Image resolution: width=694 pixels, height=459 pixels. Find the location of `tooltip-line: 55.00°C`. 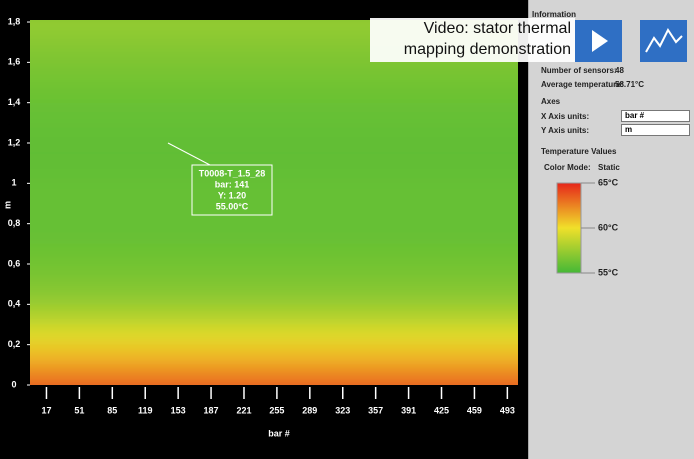

tooltip-line: 55.00°C is located at coordinates (232, 206).